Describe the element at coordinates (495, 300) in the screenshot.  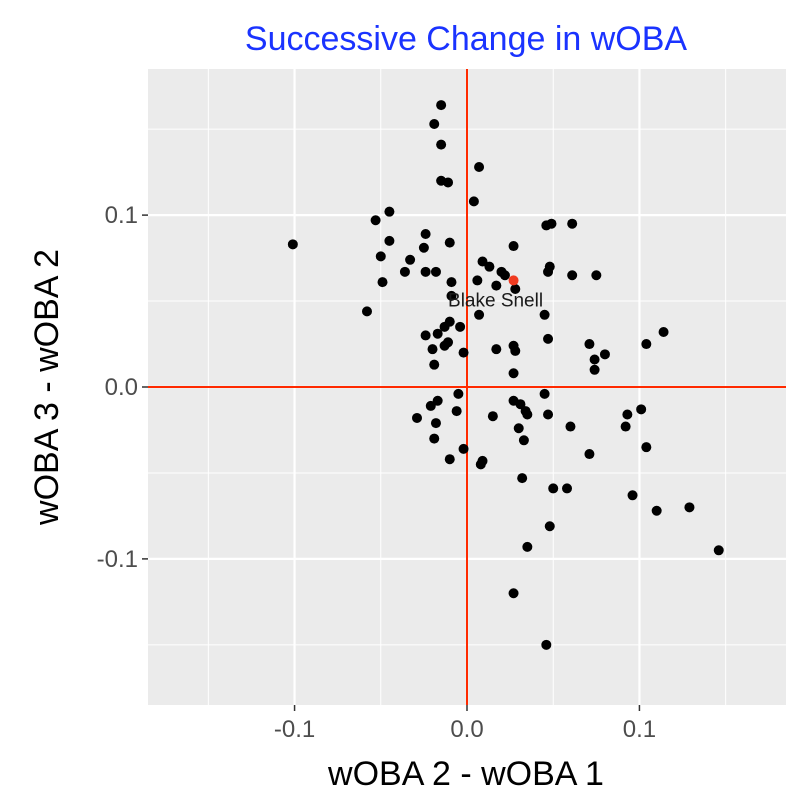
I see `highlight-label: Blake Snell` at that location.